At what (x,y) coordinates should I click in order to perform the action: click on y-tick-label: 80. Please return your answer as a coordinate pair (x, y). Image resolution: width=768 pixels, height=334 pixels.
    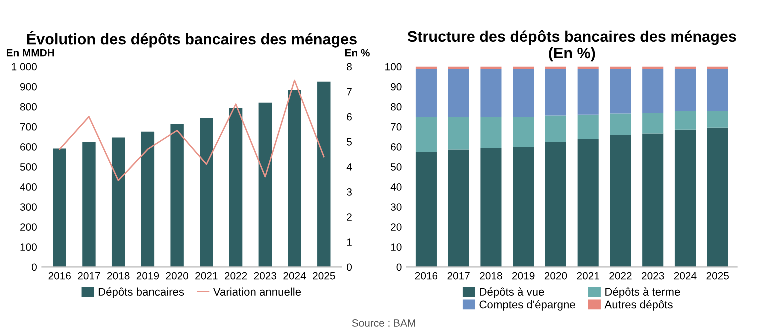
    Looking at the image, I should click on (396, 107).